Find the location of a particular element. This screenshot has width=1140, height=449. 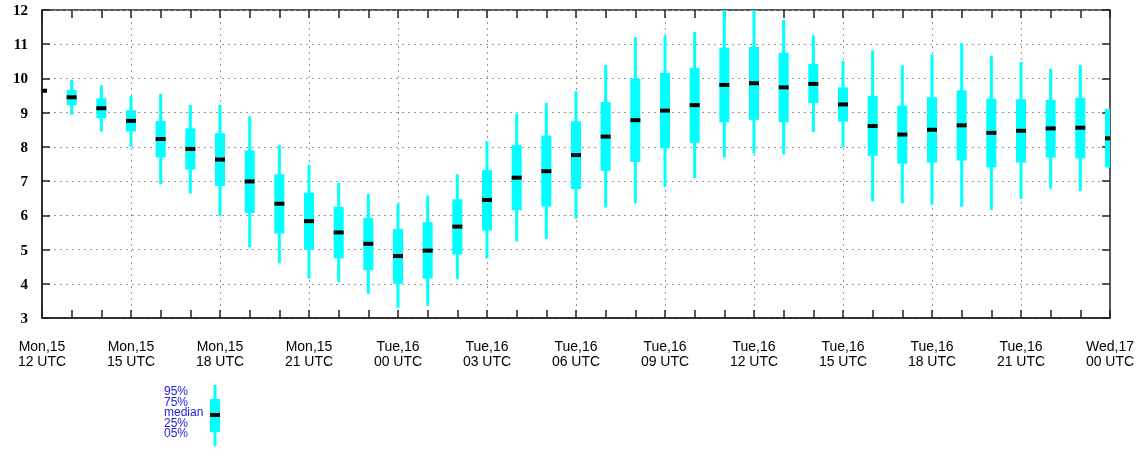

y-tick-label: 7 is located at coordinates (24, 181).